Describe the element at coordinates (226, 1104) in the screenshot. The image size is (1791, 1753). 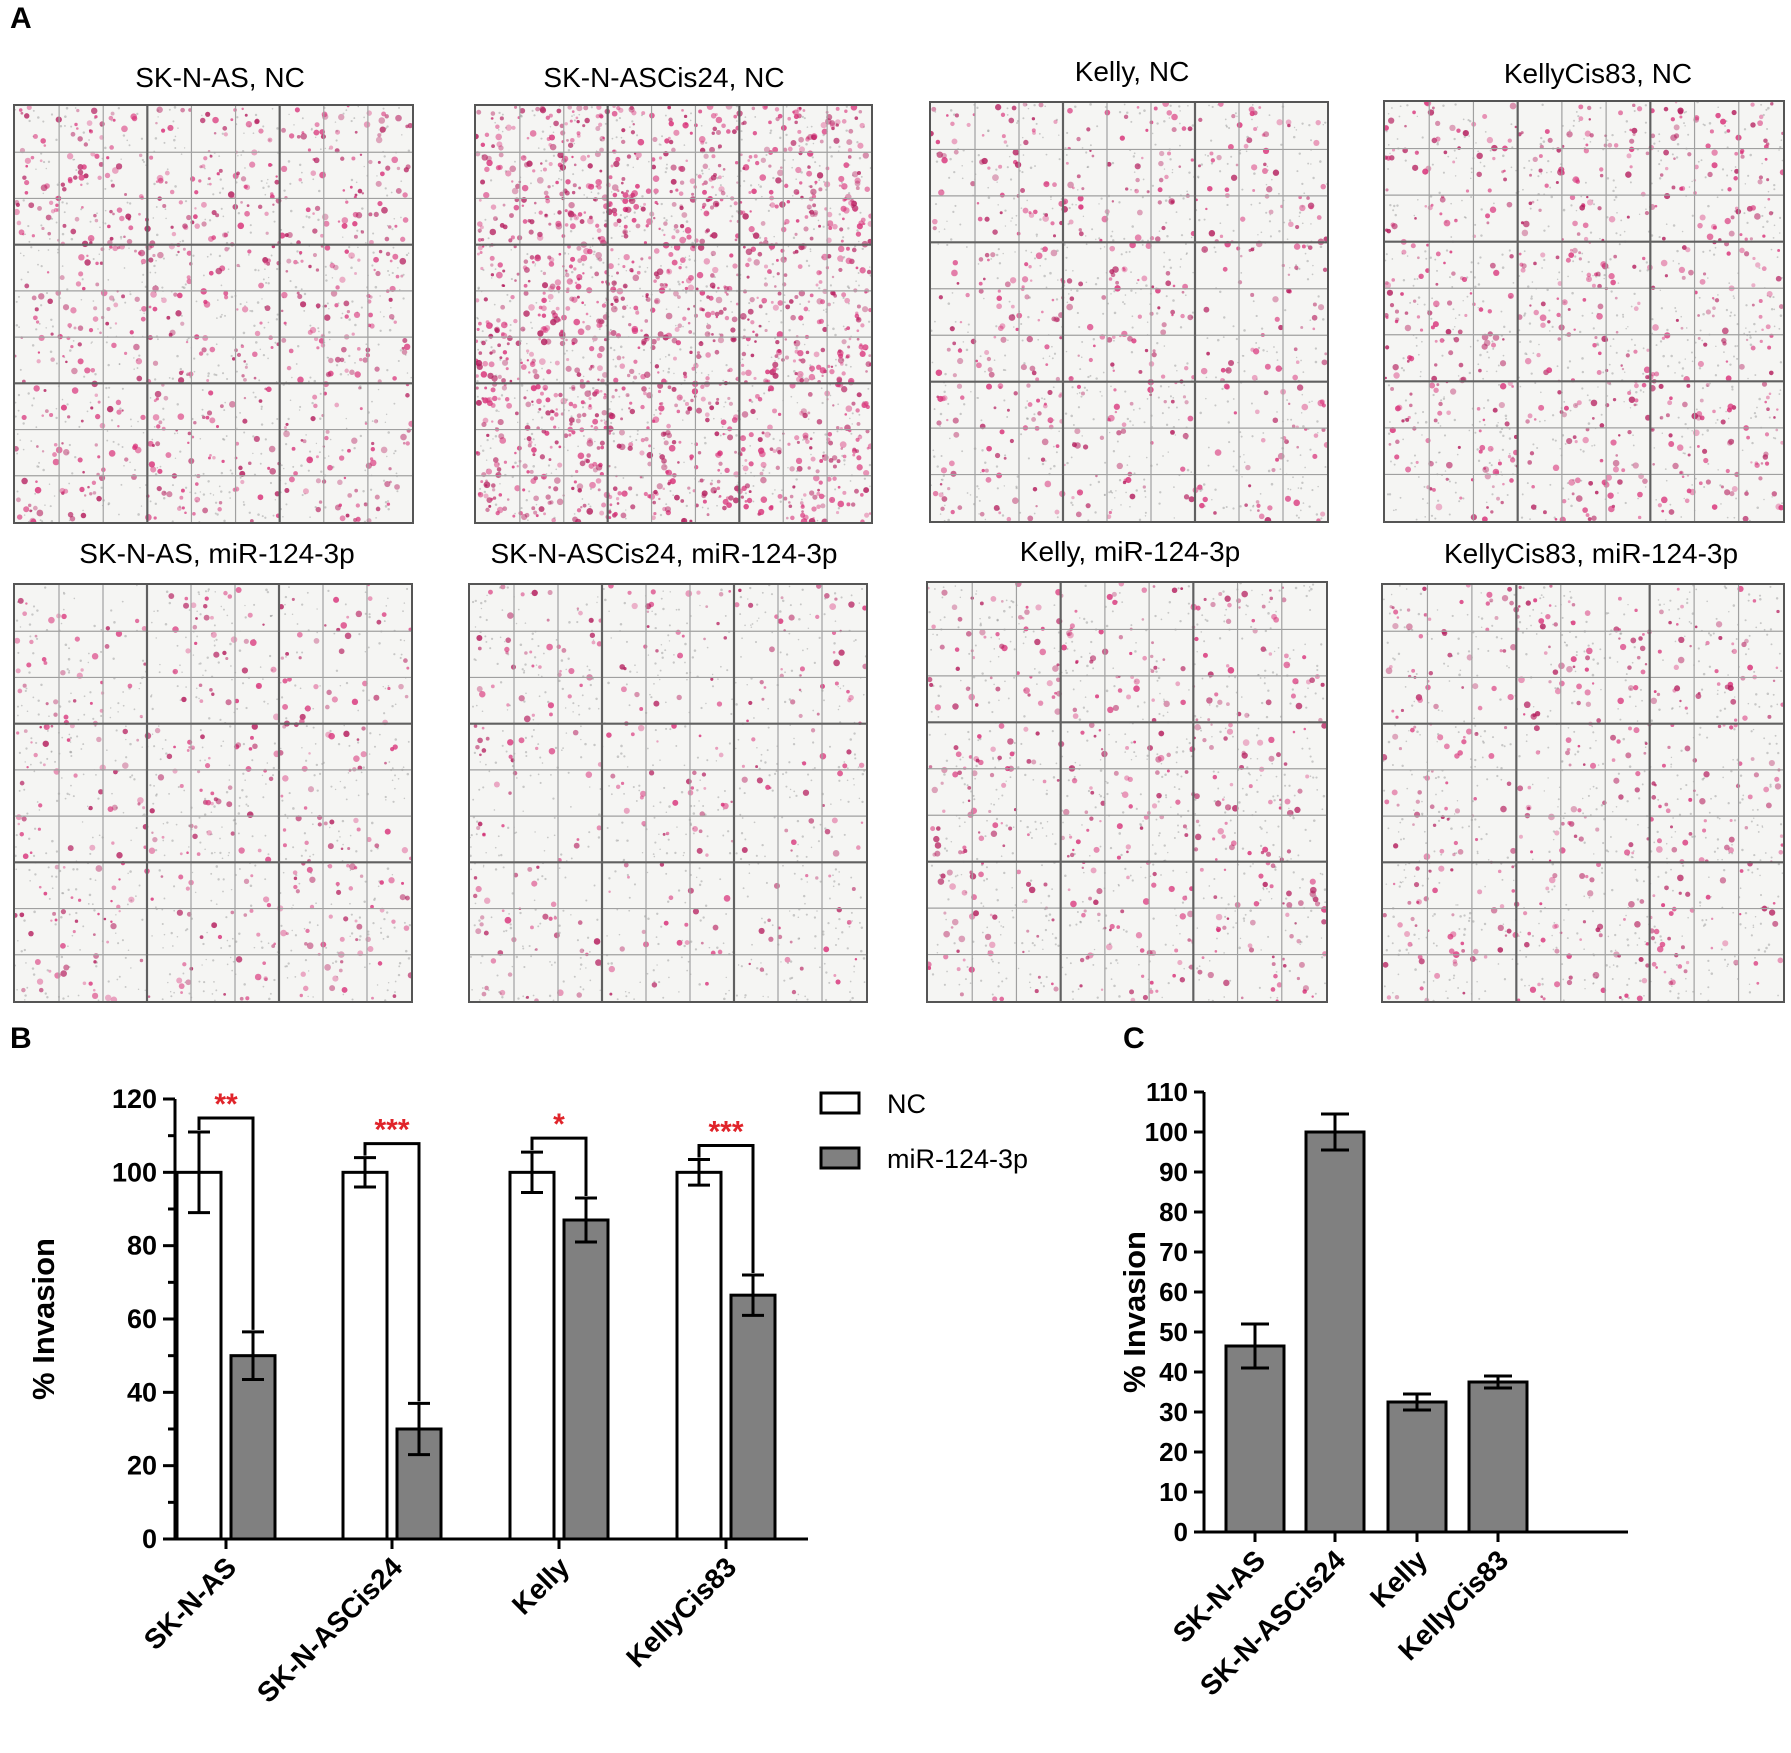
I see `significance-stars: **` at that location.